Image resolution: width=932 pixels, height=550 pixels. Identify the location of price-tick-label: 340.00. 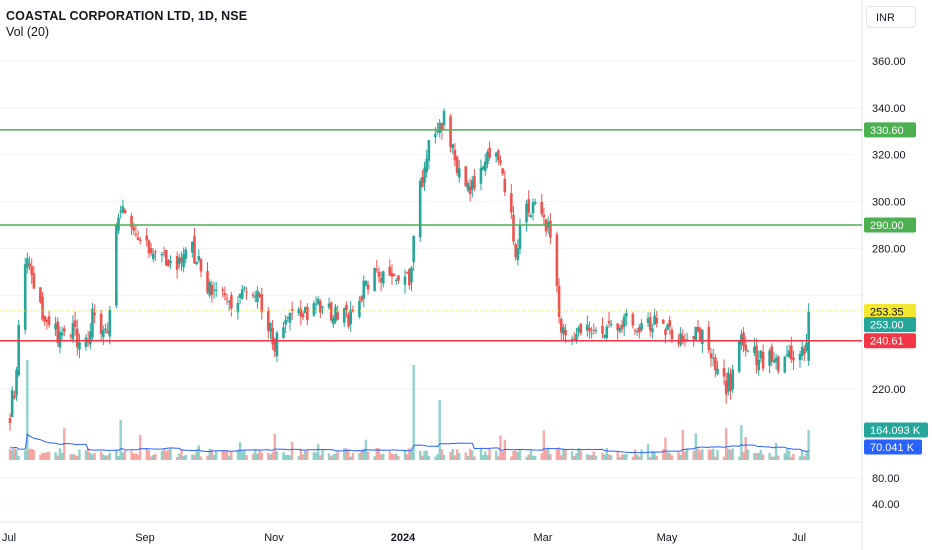
(889, 109).